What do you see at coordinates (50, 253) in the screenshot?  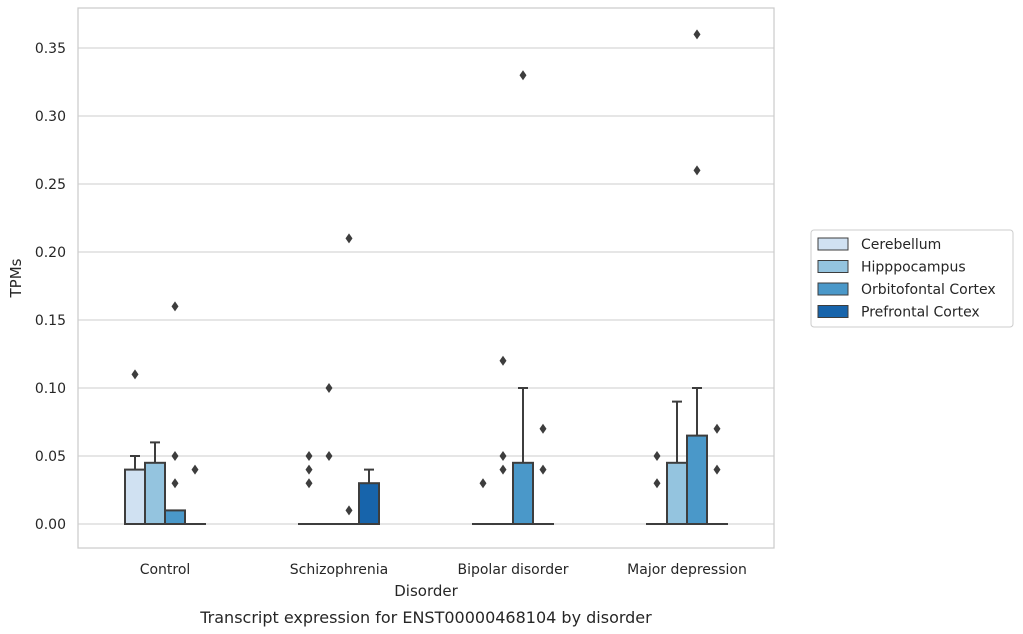 I see `y-tick-label: 0.20` at bounding box center [50, 253].